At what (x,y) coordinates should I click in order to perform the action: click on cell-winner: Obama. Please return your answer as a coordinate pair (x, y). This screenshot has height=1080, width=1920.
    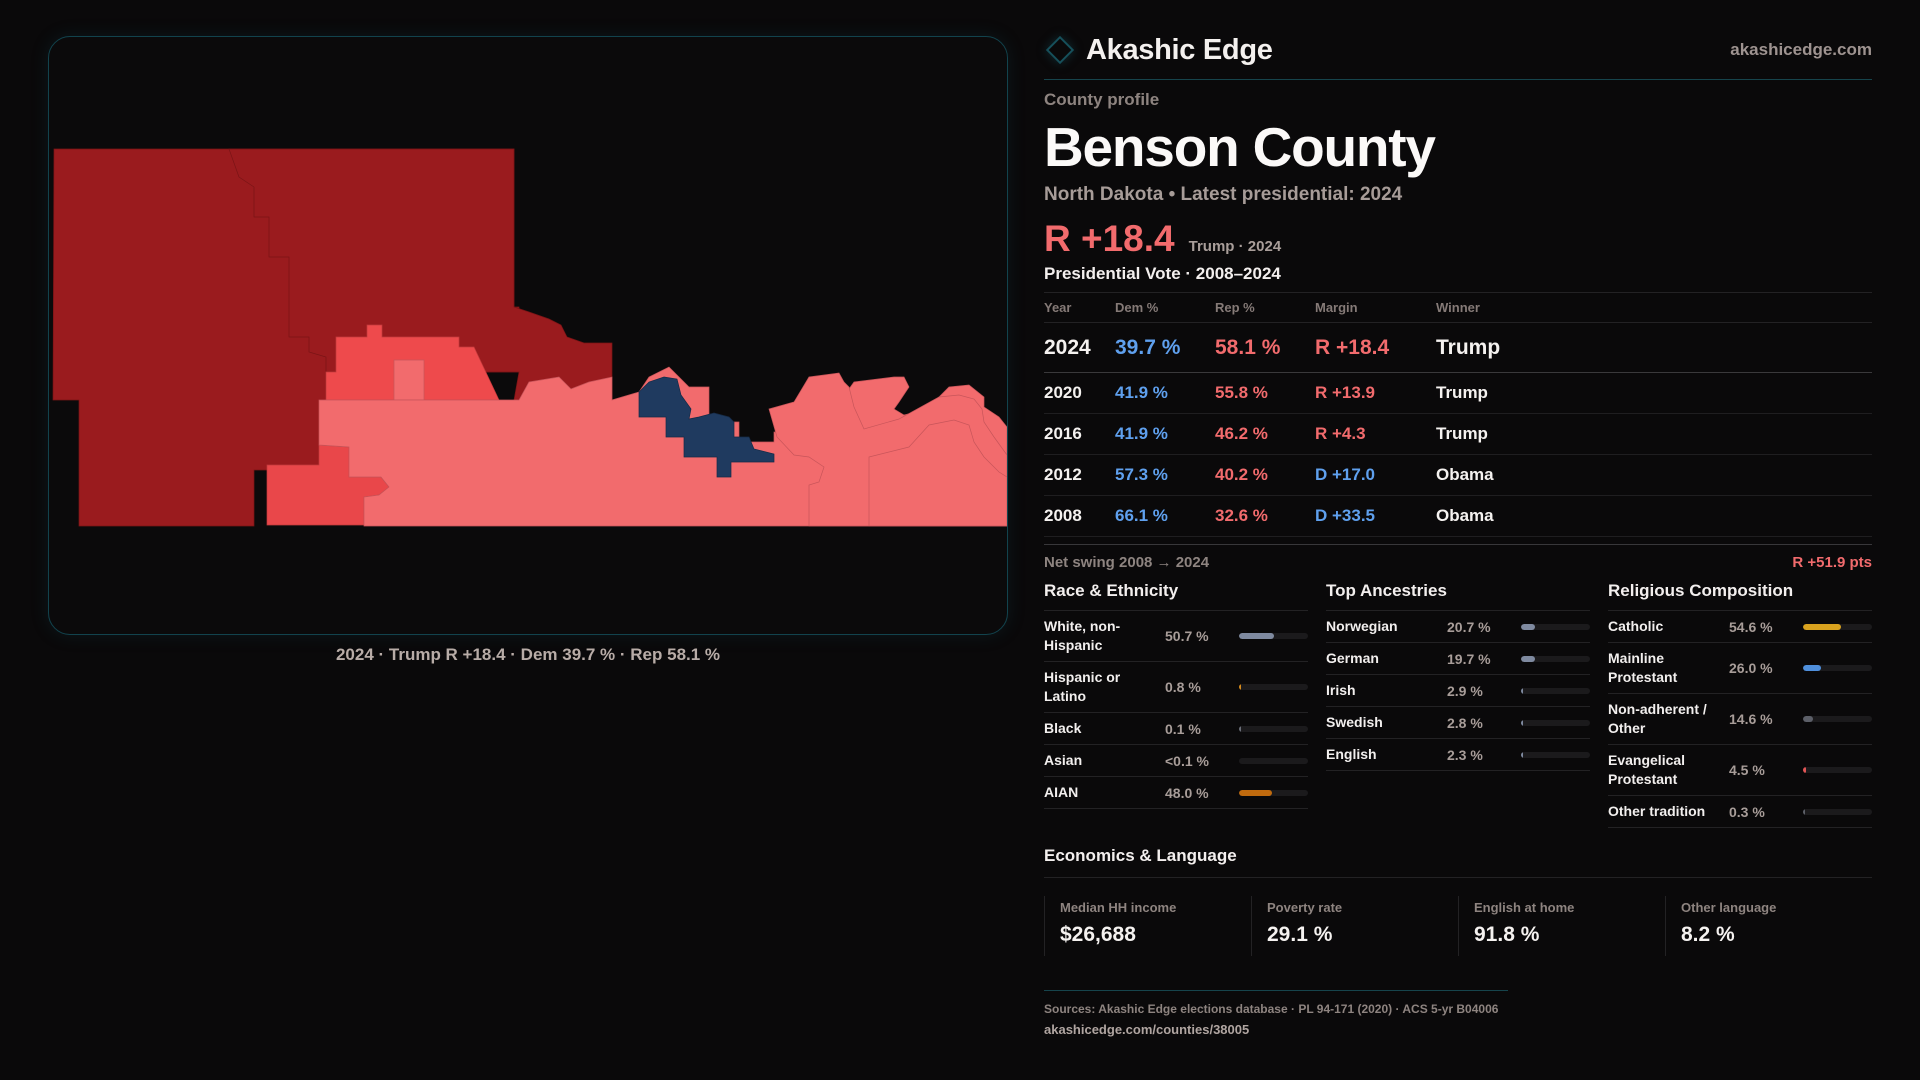
    Looking at the image, I should click on (1654, 516).